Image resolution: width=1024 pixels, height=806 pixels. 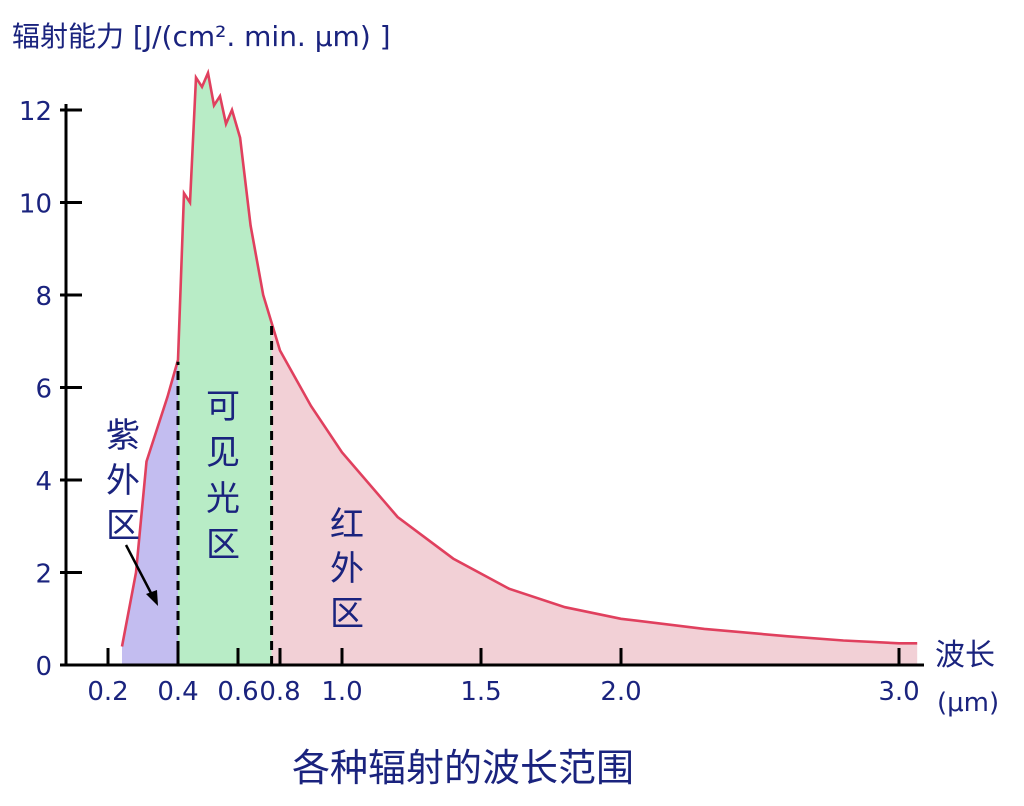 I want to click on ir-label: 红 外 区, so click(x=347, y=569).